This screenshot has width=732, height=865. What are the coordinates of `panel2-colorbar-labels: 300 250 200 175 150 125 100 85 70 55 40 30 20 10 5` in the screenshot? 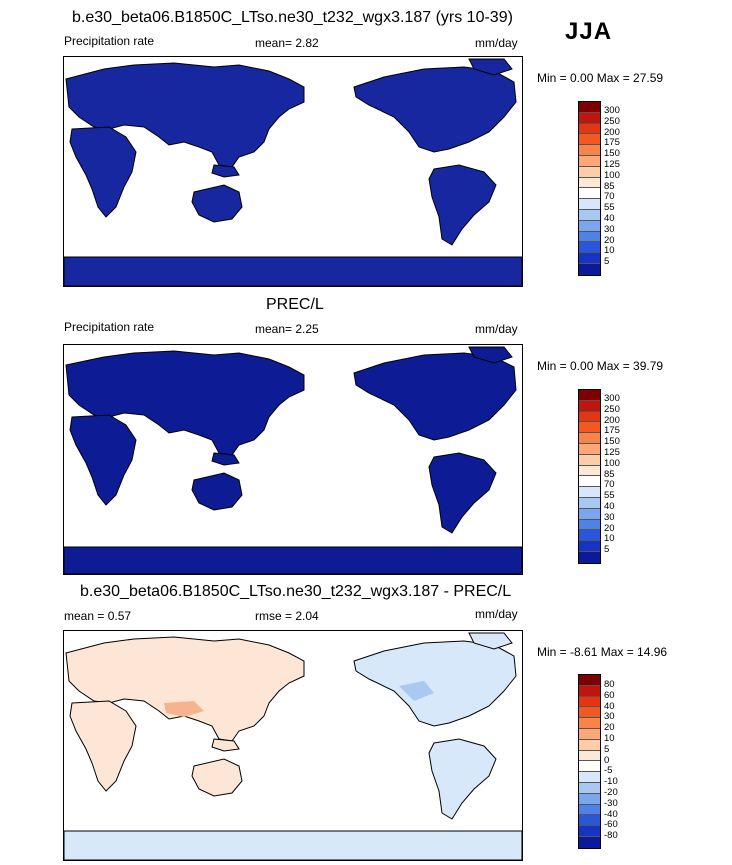 It's located at (612, 474).